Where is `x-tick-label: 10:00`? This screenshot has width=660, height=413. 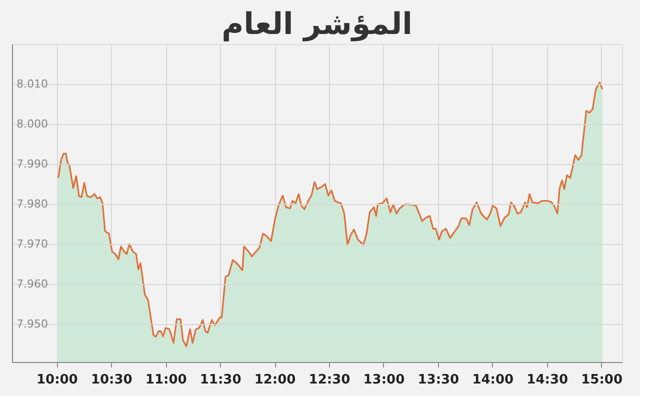
x-tick-label: 10:00 is located at coordinates (57, 380).